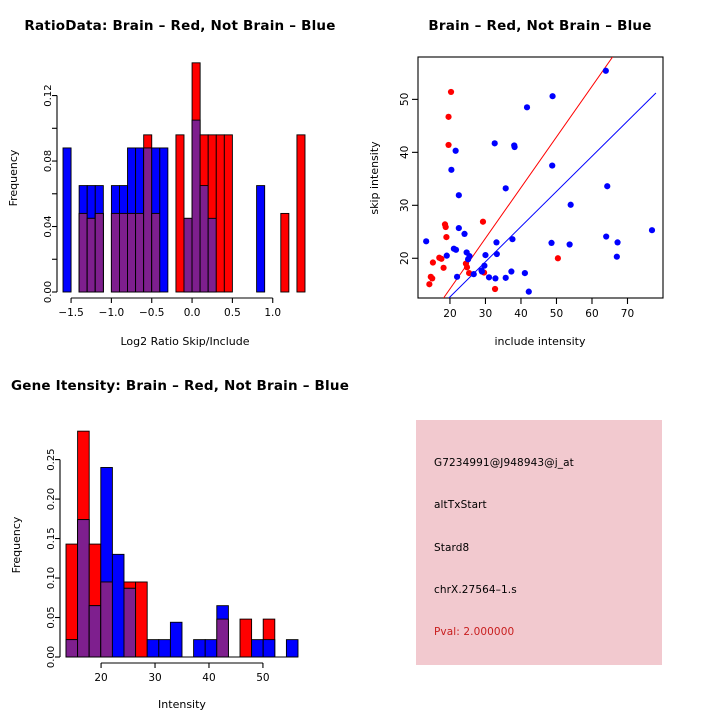 This screenshot has height=720, width=720. What do you see at coordinates (405, 99) in the screenshot?
I see `y-axis-tick-label: 50` at bounding box center [405, 99].